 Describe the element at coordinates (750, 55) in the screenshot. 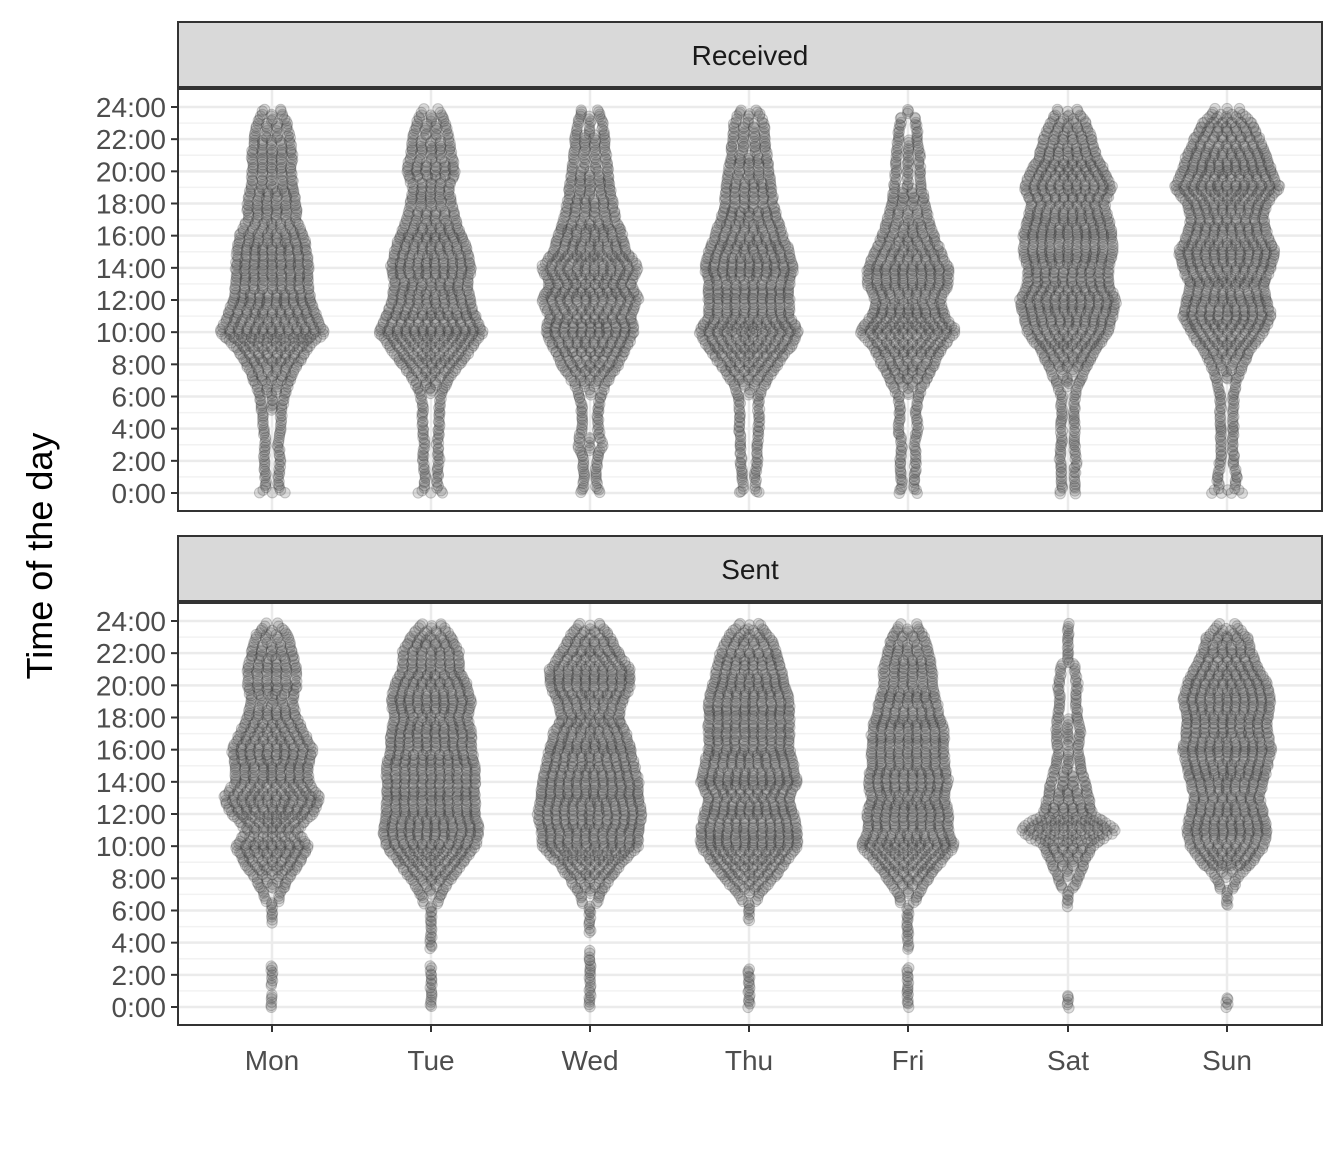

I see `facet-strip-label: Received` at that location.